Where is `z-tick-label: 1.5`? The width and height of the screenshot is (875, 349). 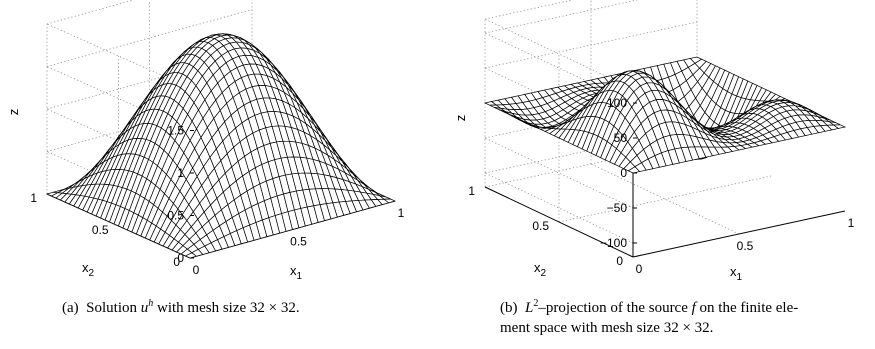
z-tick-label: 1.5 is located at coordinates (175, 131).